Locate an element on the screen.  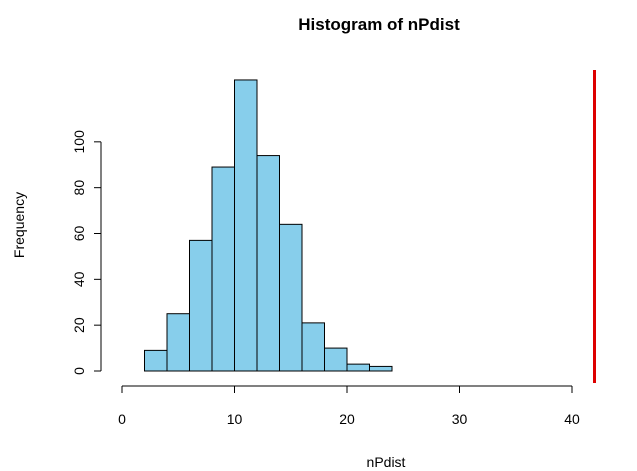
y-tick-label: 80 is located at coordinates (79, 188).